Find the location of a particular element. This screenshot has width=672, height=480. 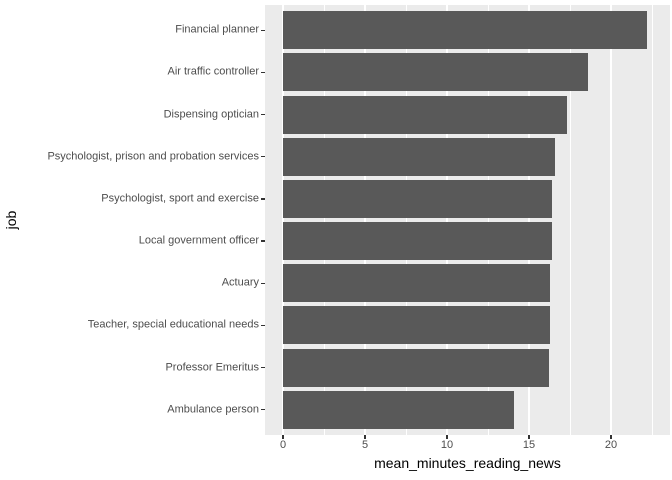

x-tick-label: 0 is located at coordinates (283, 445).